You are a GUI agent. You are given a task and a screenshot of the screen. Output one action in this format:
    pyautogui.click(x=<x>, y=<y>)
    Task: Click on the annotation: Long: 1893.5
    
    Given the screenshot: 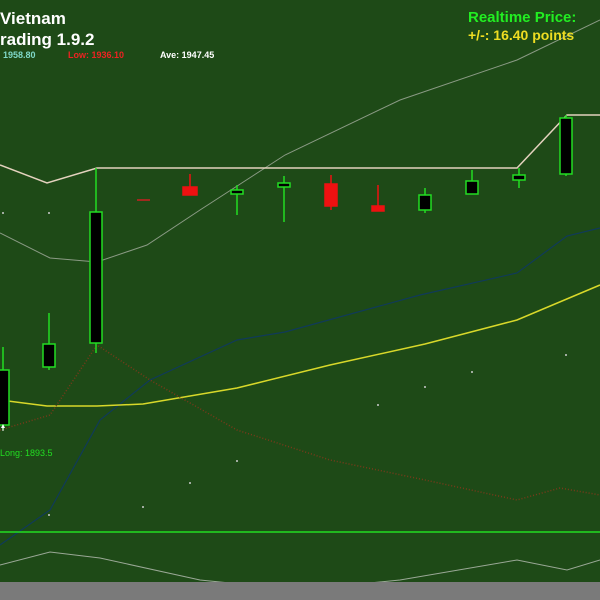 What is the action you would take?
    pyautogui.click(x=26, y=453)
    